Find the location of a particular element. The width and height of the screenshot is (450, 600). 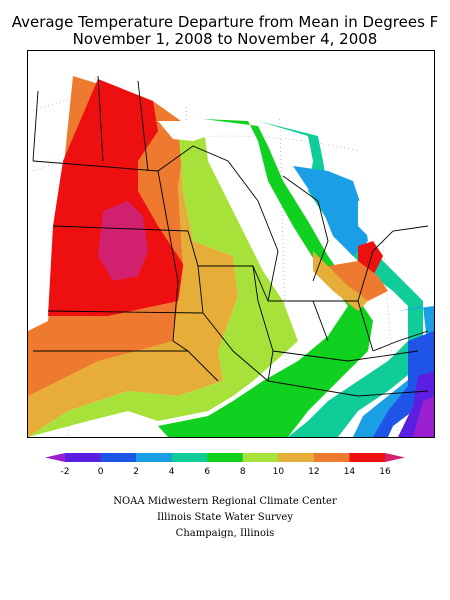

scale-tick-label: -2 is located at coordinates (65, 472).